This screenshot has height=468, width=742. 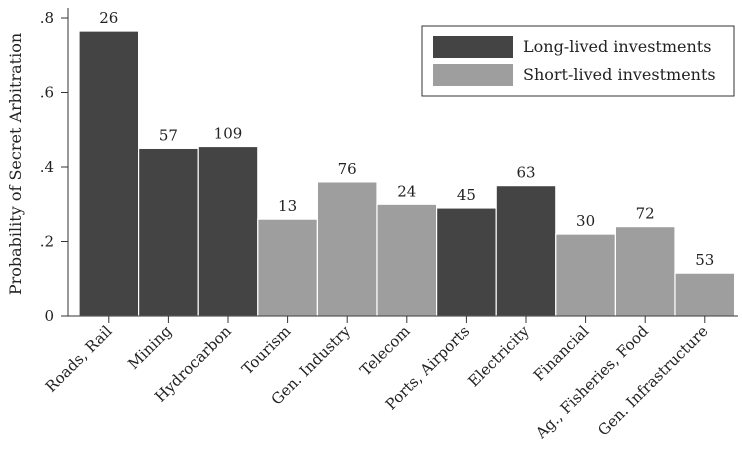 What do you see at coordinates (149, 347) in the screenshot?
I see `x-tick-label: Mining` at bounding box center [149, 347].